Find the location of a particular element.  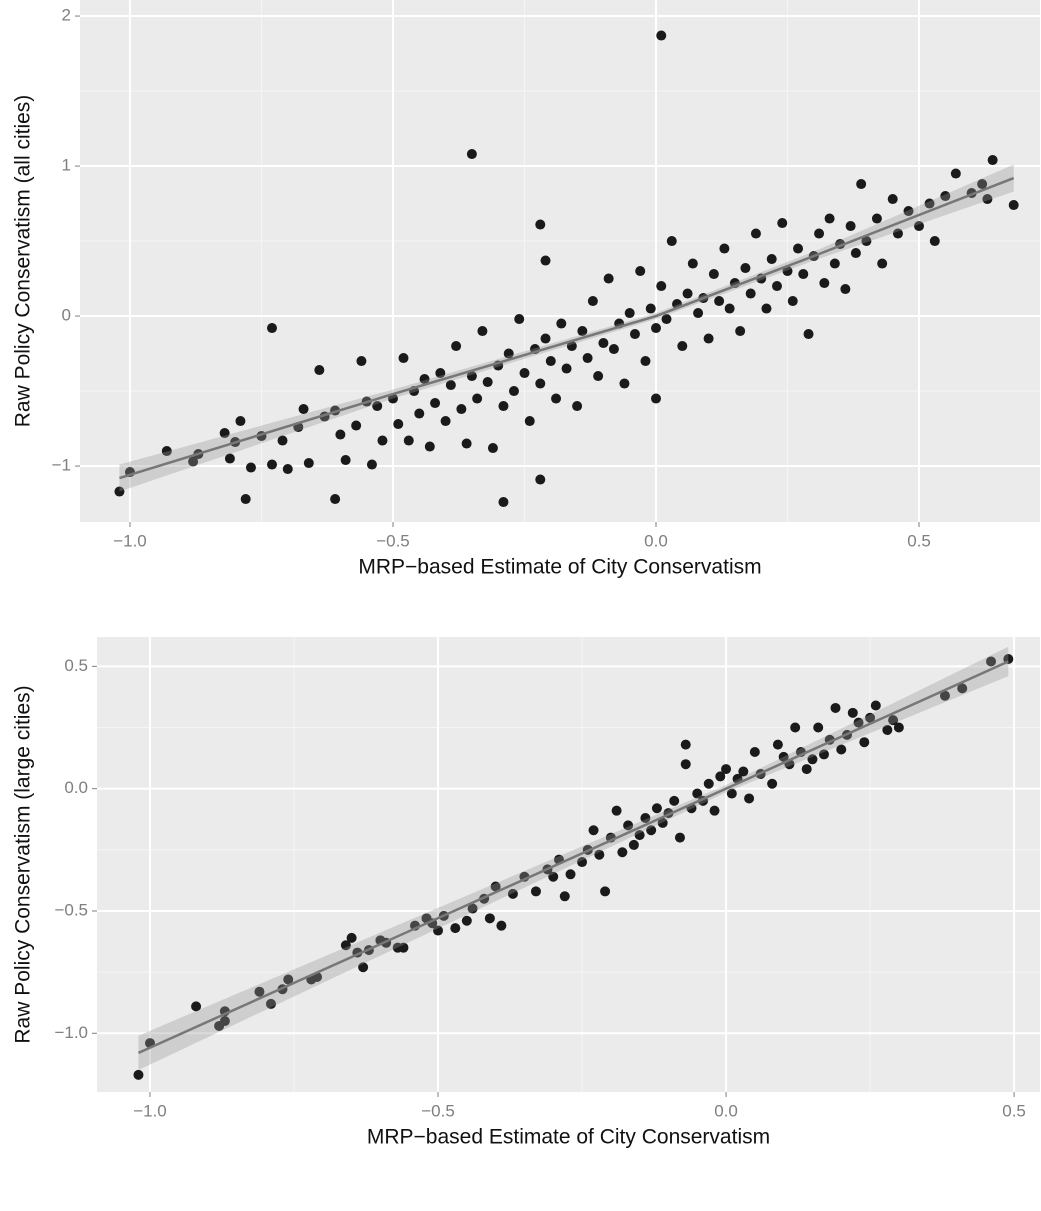

x-axis-title: MRP−based Estimate of City Conservatism is located at coordinates (568, 1137).